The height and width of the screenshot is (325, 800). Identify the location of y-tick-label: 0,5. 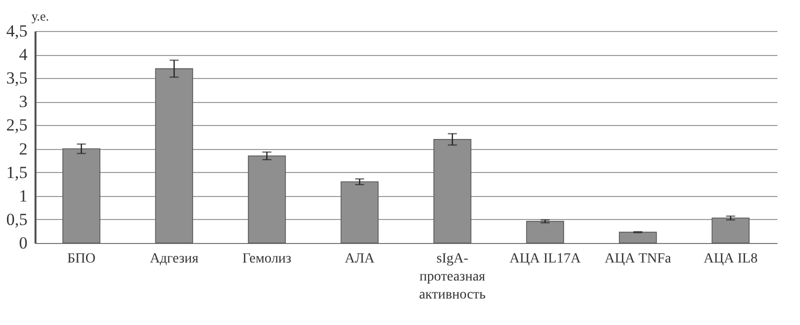
(17, 219).